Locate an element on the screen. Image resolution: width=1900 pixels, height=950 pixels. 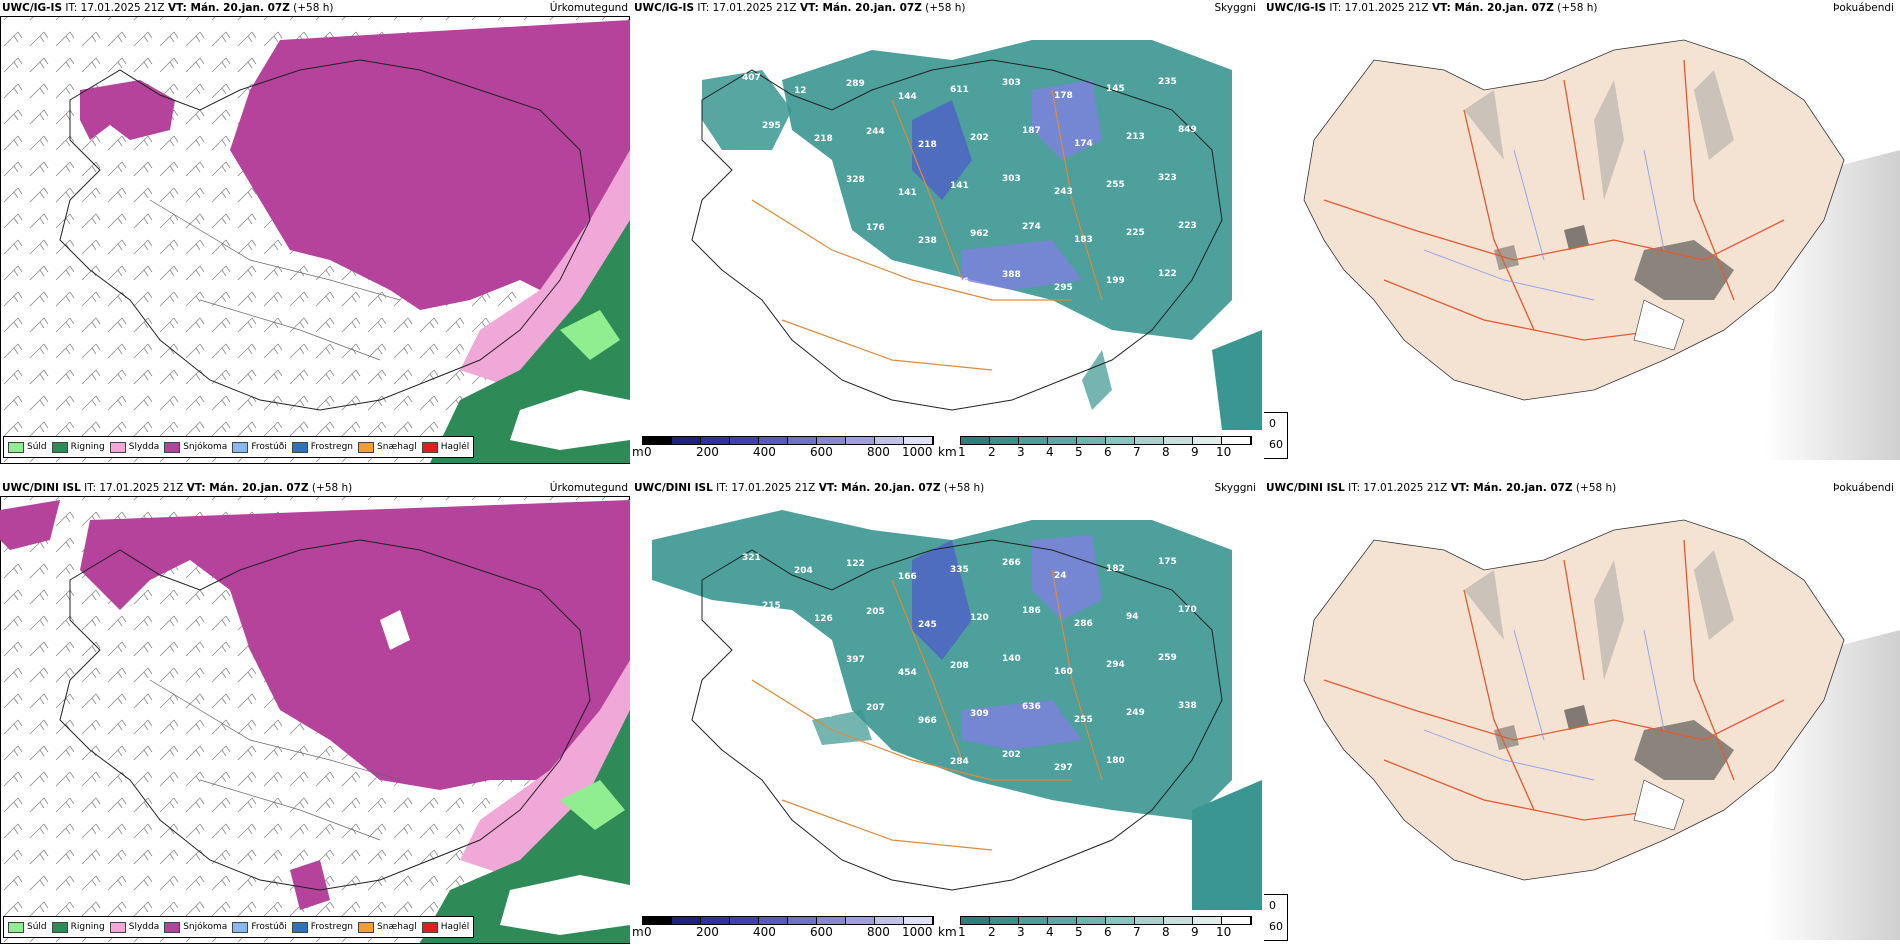
legend-item: Rigning is located at coordinates (78, 447).